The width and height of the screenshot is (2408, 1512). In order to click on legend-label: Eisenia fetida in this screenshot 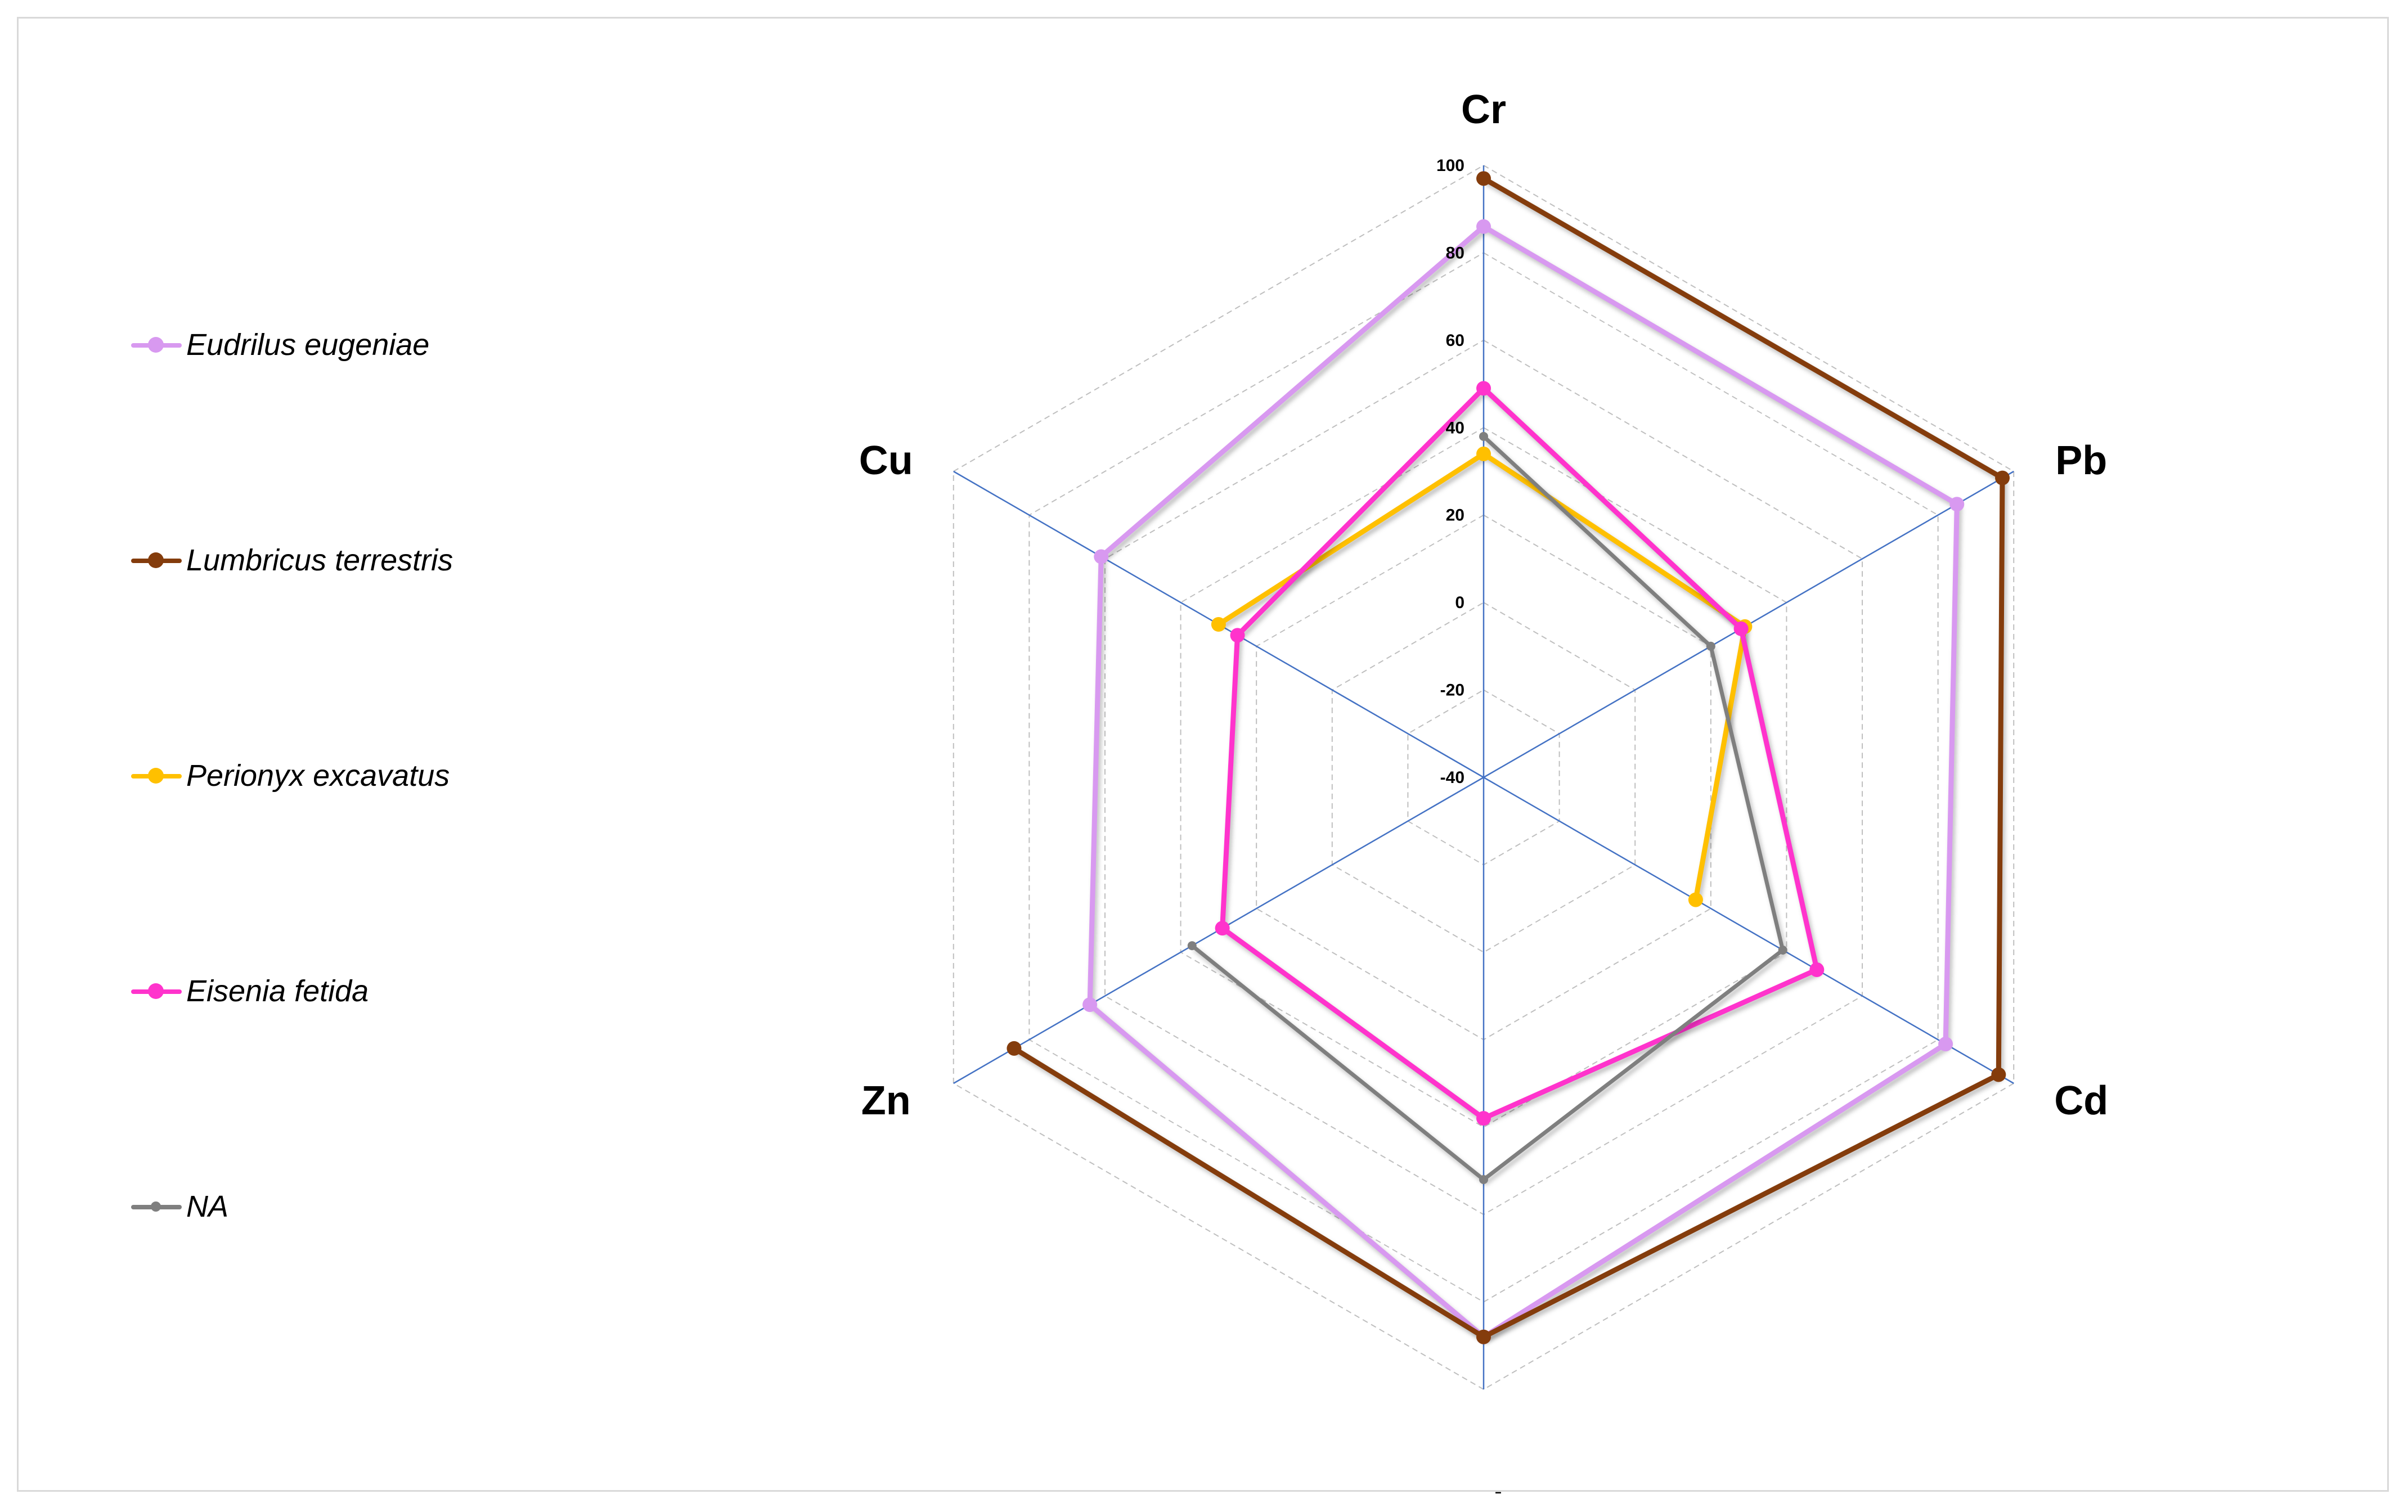, I will do `click(277, 991)`.